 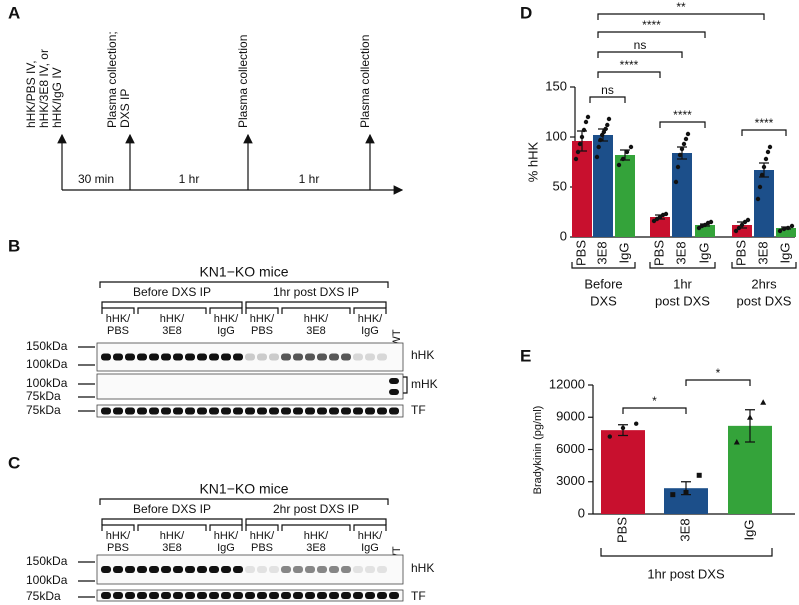 What do you see at coordinates (243, 272) in the screenshot?
I see `blot-title: KN1−KO mice` at bounding box center [243, 272].